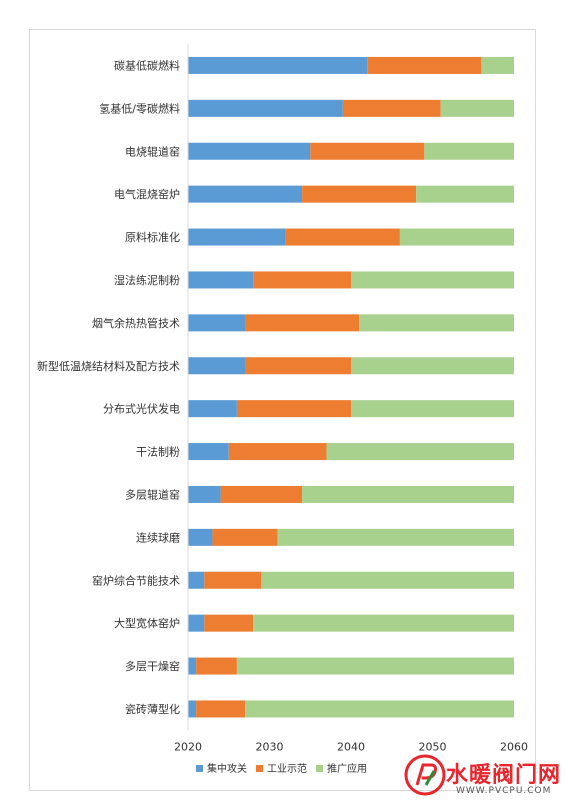 The height and width of the screenshot is (802, 566). Describe the element at coordinates (147, 280) in the screenshot. I see `category-label: 湿法练泥制粉` at that location.